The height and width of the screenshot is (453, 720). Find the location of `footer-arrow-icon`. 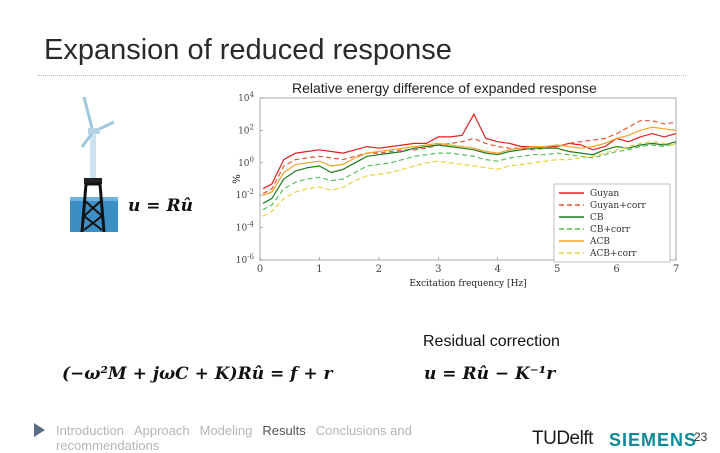

footer-arrow-icon is located at coordinates (39, 430).